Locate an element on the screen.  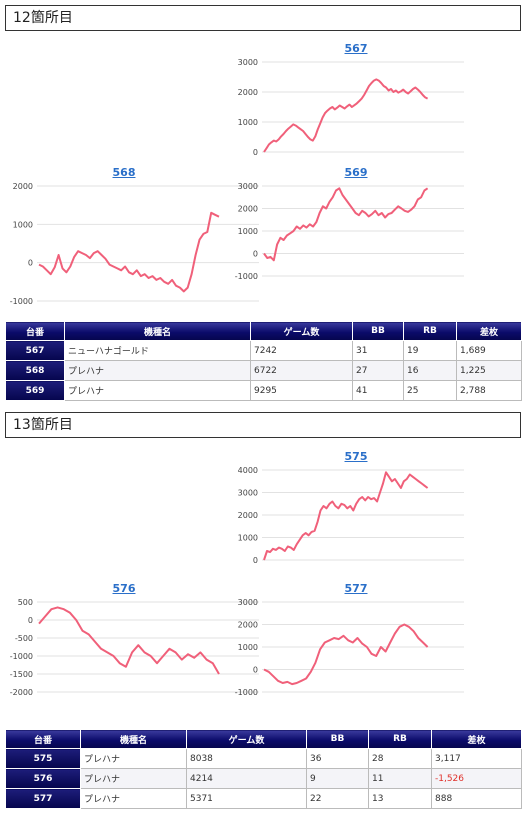
bb-count: 22 is located at coordinates (337, 798).